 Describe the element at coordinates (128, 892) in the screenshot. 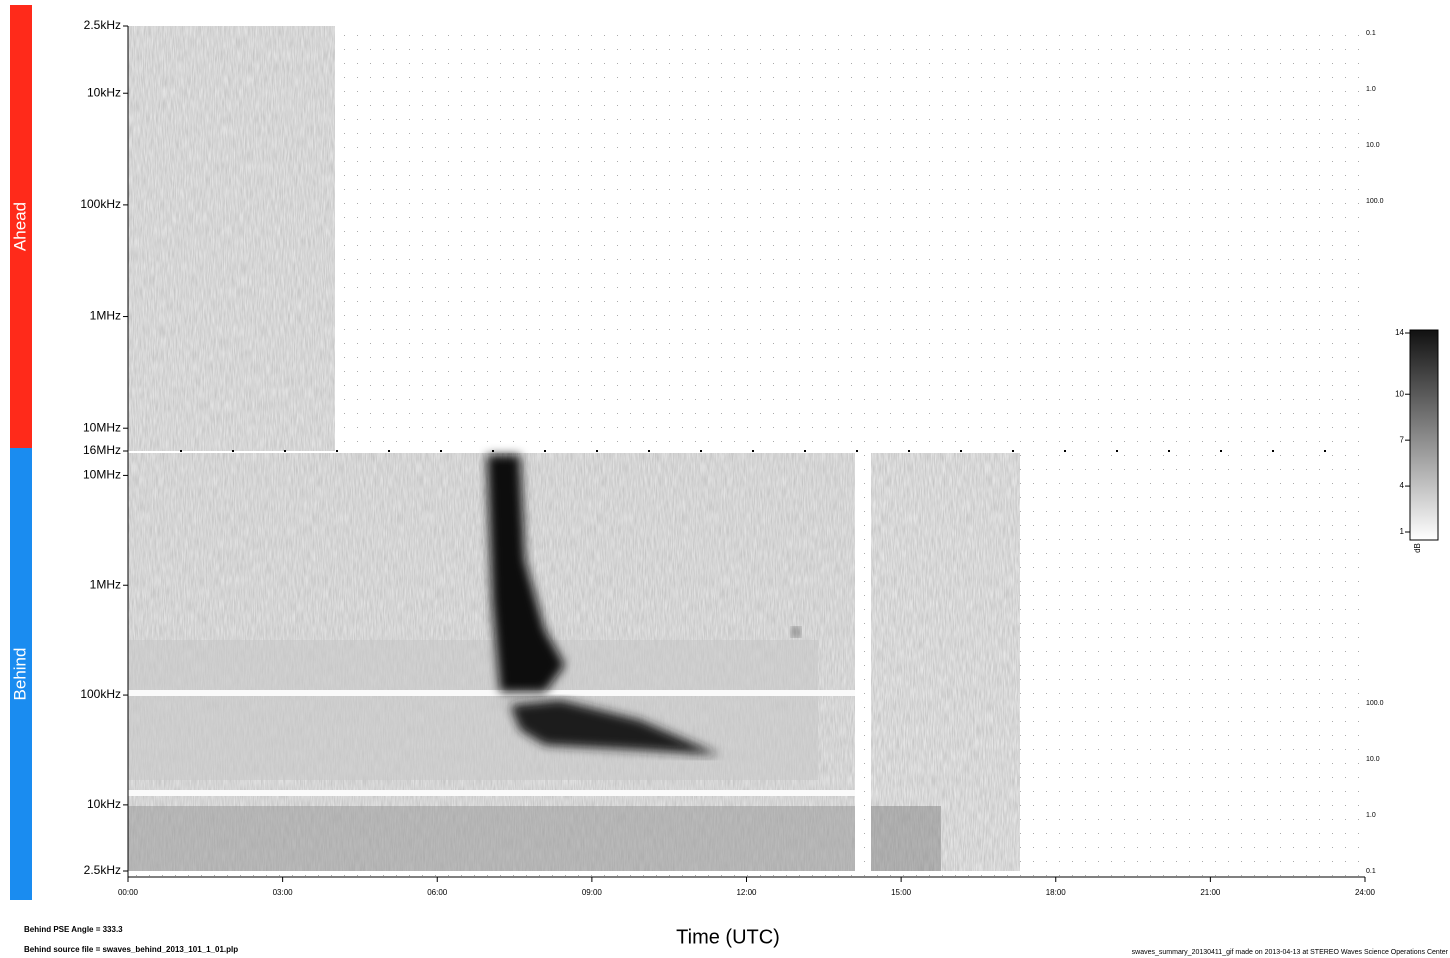

I see `x-tick-label: 00:00` at that location.